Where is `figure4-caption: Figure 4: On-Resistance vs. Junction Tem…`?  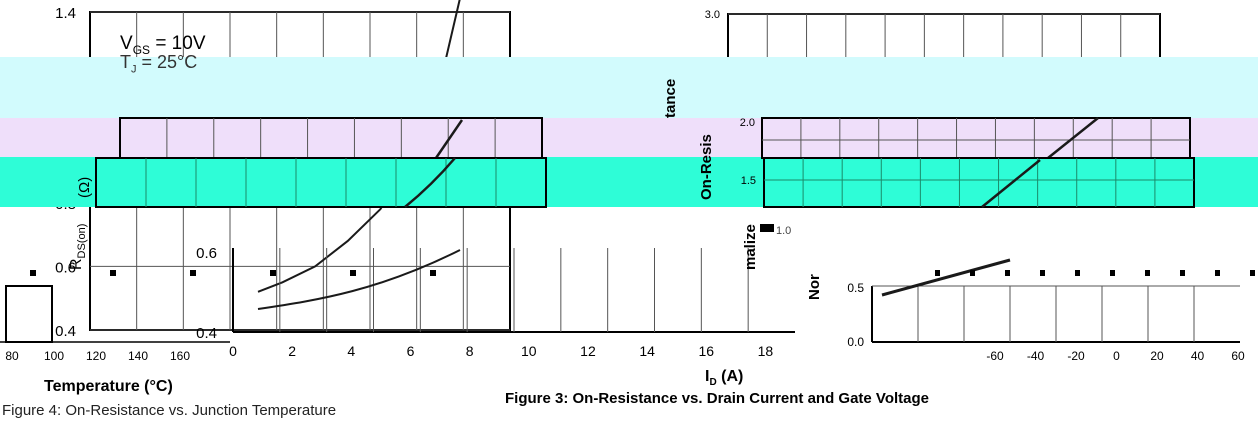
figure4-caption: Figure 4: On-Resistance vs. Junction Tem… is located at coordinates (169, 410).